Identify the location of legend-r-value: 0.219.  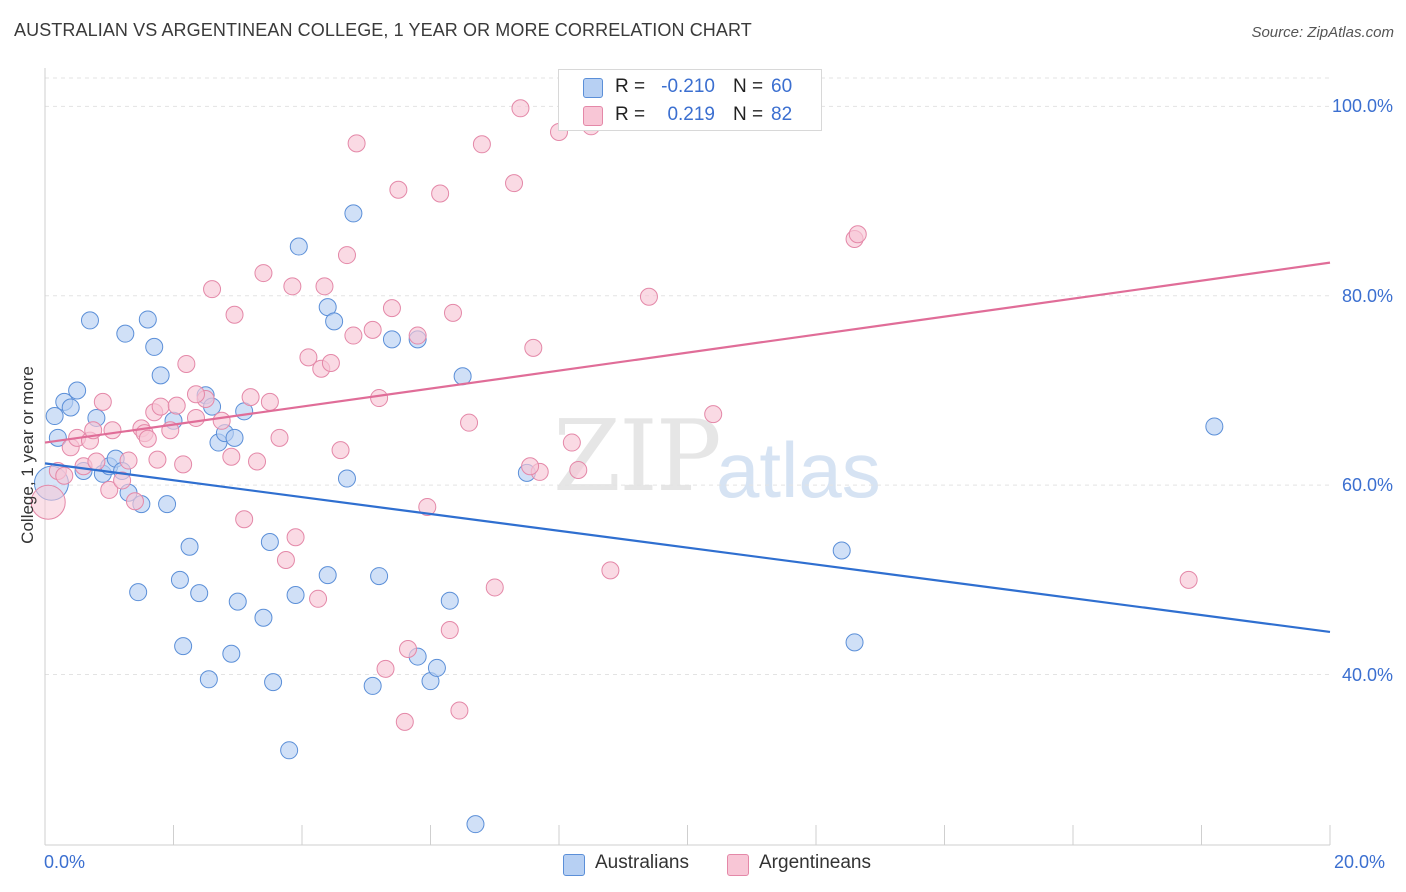
(691, 114).